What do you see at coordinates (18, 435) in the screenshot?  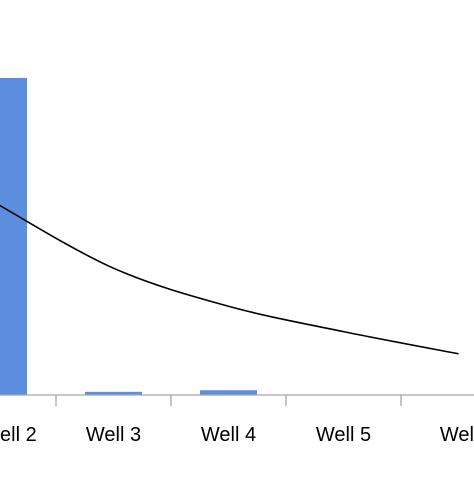 I see `x-tick-label: ell 2` at bounding box center [18, 435].